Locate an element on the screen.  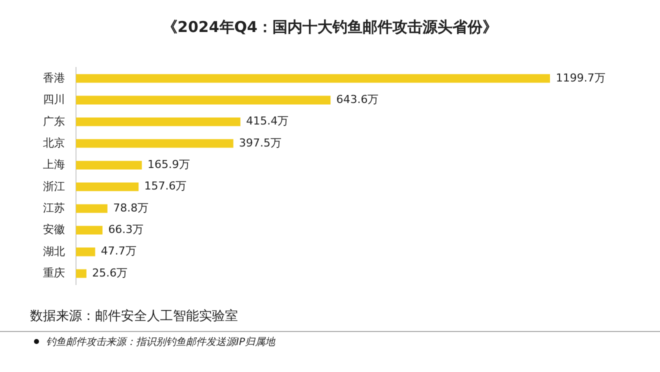
y-tick-label: 香港 is located at coordinates (54, 77).